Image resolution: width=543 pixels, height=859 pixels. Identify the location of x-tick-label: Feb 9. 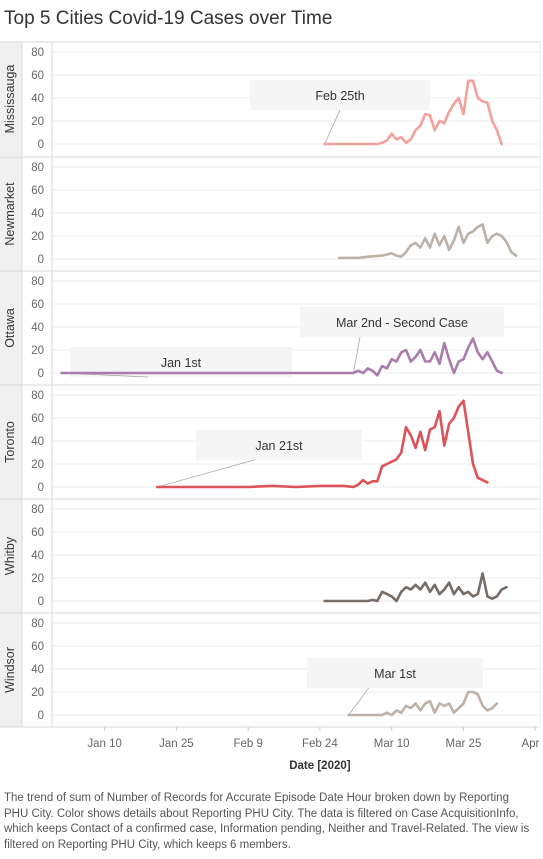
(247, 744).